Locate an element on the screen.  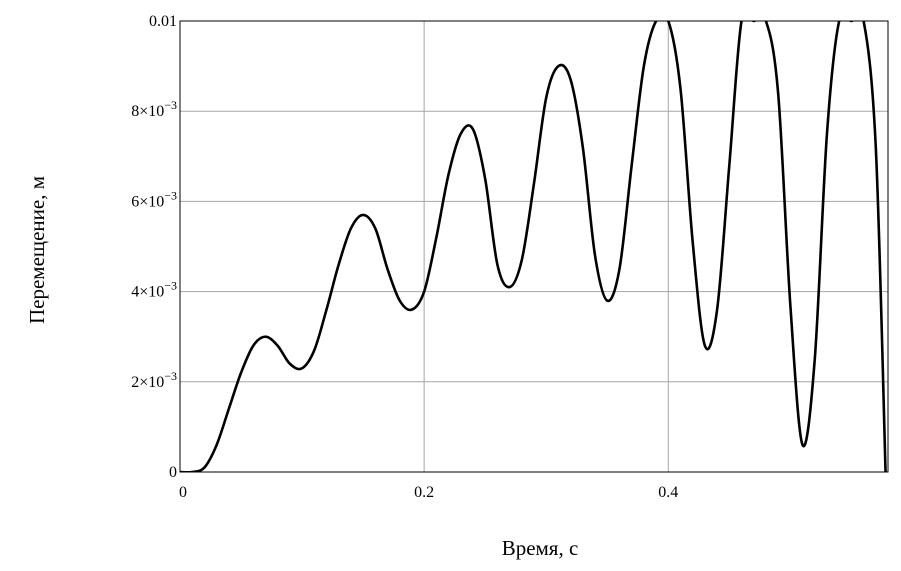
y-axis-title: Перемещение, м is located at coordinates (37, 250).